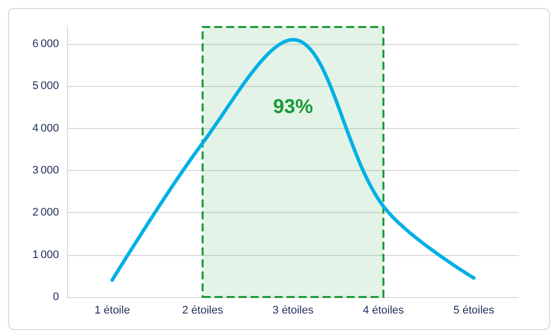 Image resolution: width=556 pixels, height=336 pixels. What do you see at coordinates (203, 310) in the screenshot?
I see `x-tick-label: 2 étoiles` at bounding box center [203, 310].